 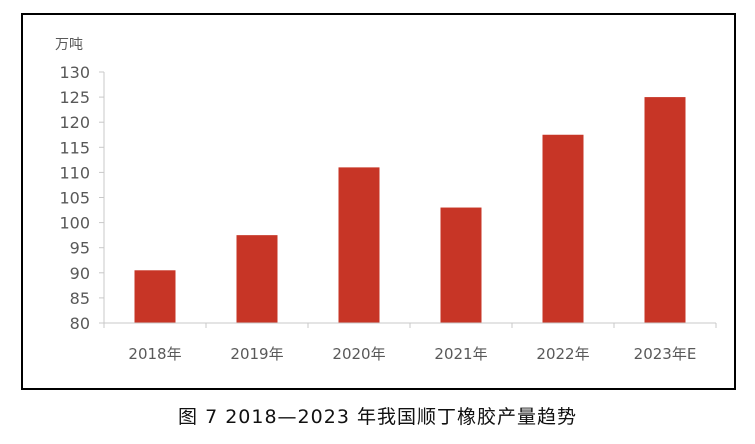 What do you see at coordinates (377, 417) in the screenshot?
I see `figure-caption: 图 7 2018—2023 年我国顺丁橡胶产量趋势` at bounding box center [377, 417].